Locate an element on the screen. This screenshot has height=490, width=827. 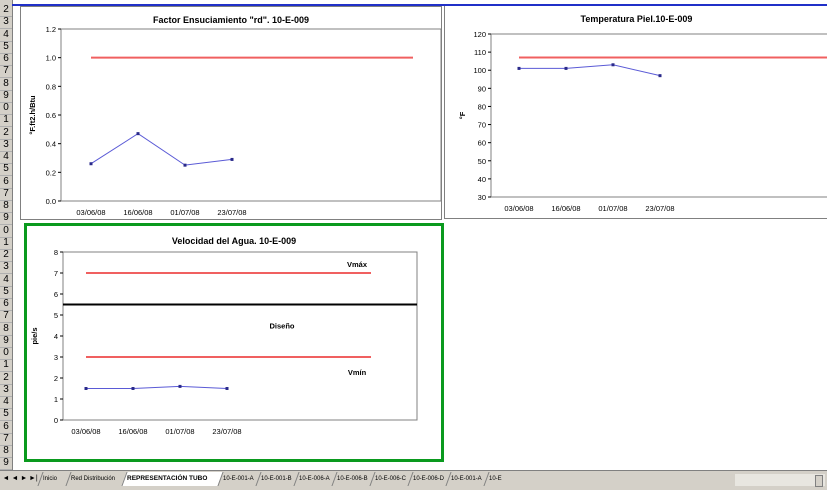
scrollbar-thumb is located at coordinates (819, 481).